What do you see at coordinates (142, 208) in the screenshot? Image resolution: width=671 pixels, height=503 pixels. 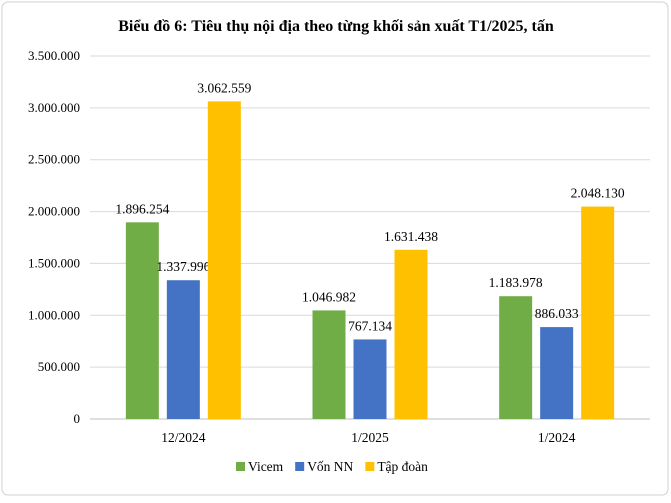 I see `data-label: 1.896.254` at bounding box center [142, 208].